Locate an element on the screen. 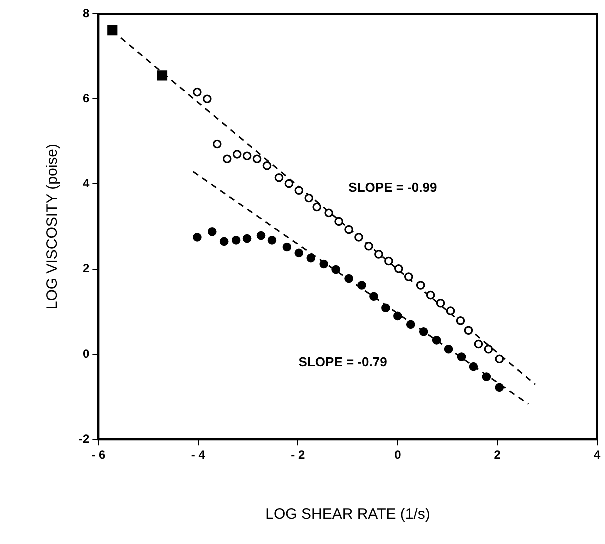  annotation: SLOPE = -0.99 is located at coordinates (393, 188).